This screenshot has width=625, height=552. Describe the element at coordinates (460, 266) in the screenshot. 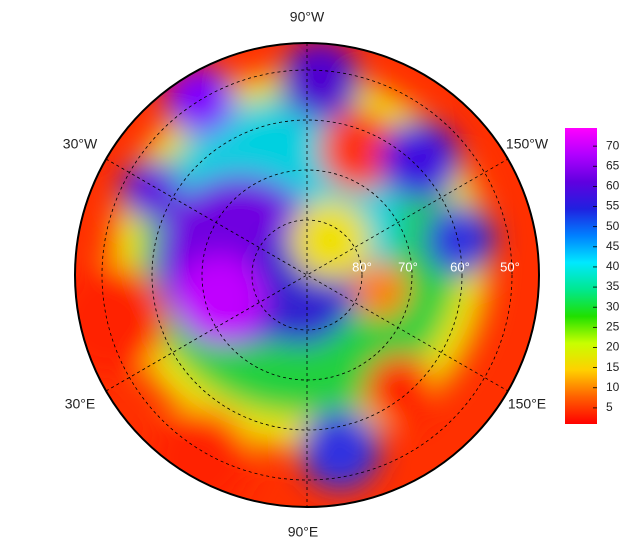

I see `latitude-label: 60°` at that location.